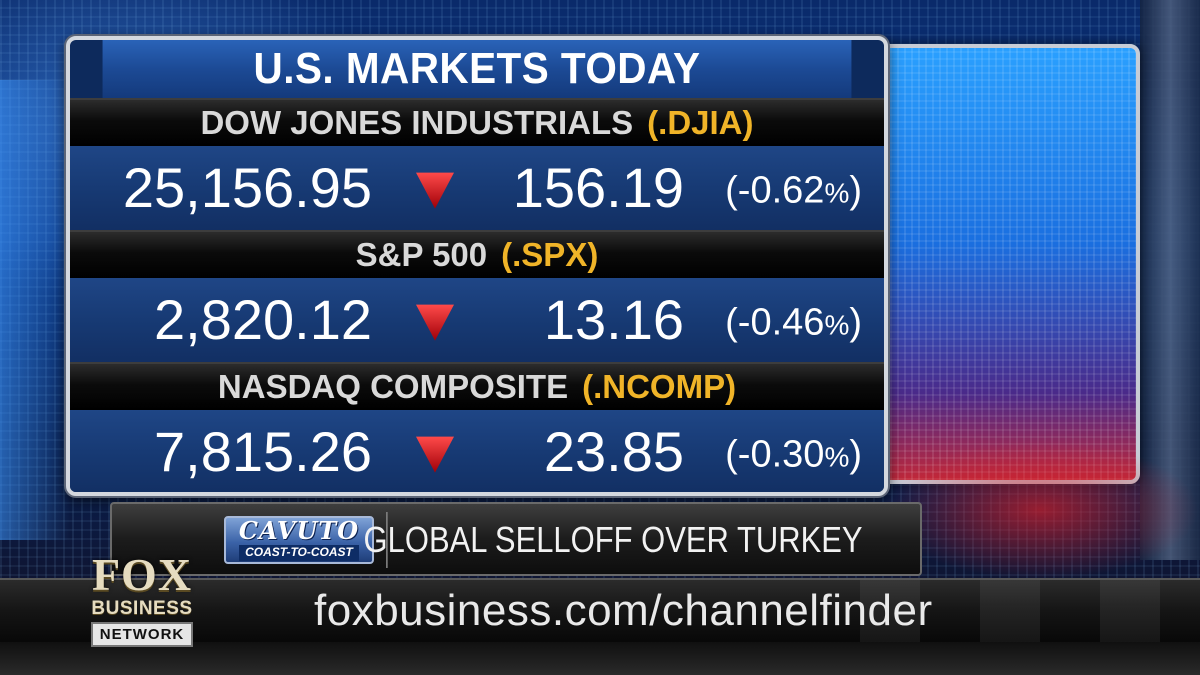 The height and width of the screenshot is (675, 1200). What do you see at coordinates (775, 322) in the screenshot?
I see `percent-value: (-0.46` at bounding box center [775, 322].